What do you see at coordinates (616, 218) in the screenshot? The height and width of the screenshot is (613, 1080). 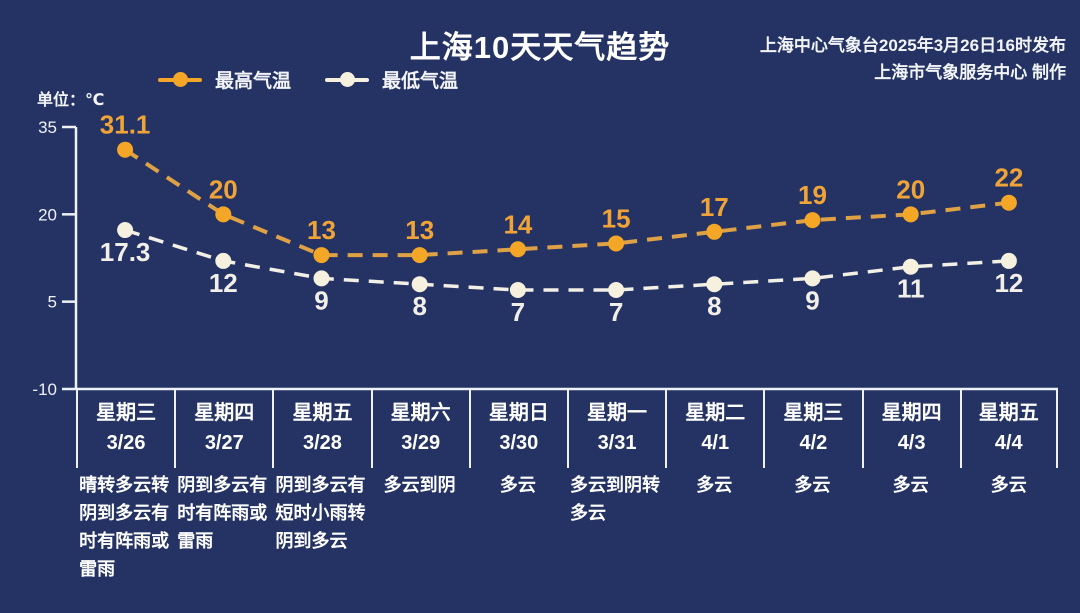 I see `high-temp-value-label: 15` at bounding box center [616, 218].